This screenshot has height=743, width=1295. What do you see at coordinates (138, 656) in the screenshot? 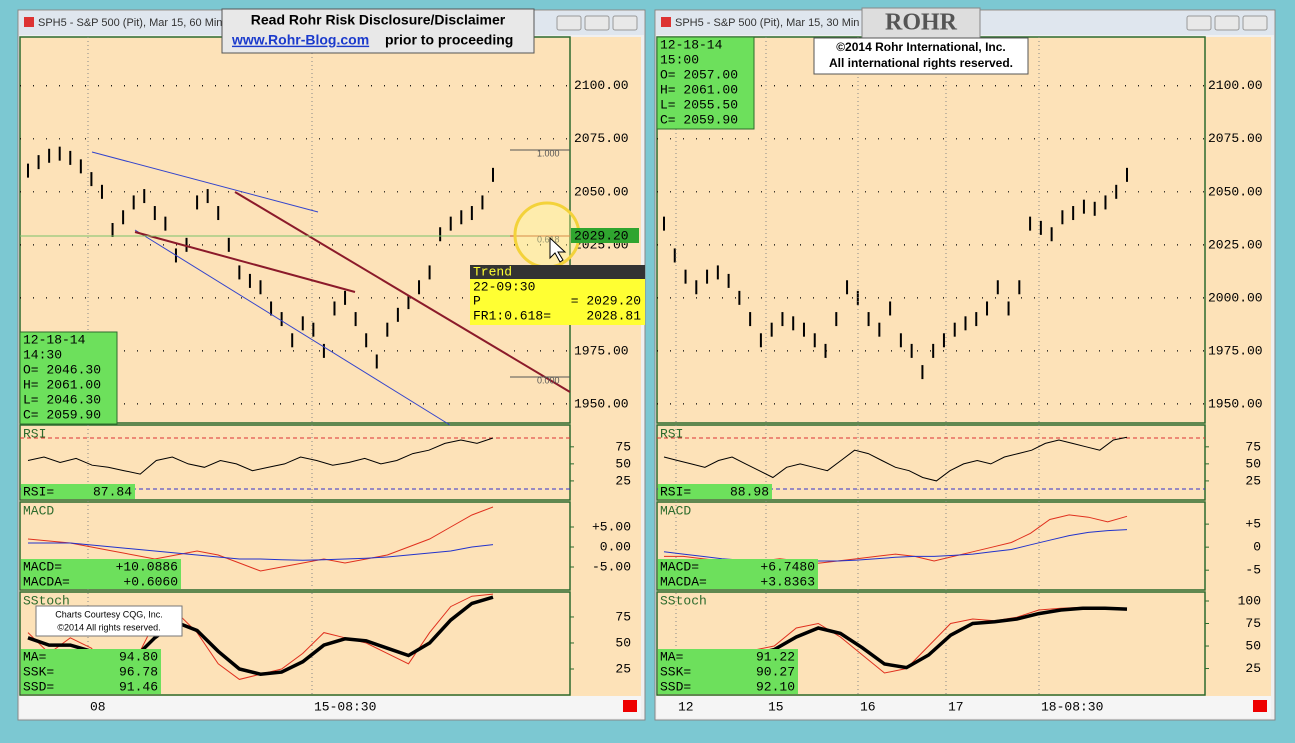
I see `readout-value: 94.80` at bounding box center [138, 656].